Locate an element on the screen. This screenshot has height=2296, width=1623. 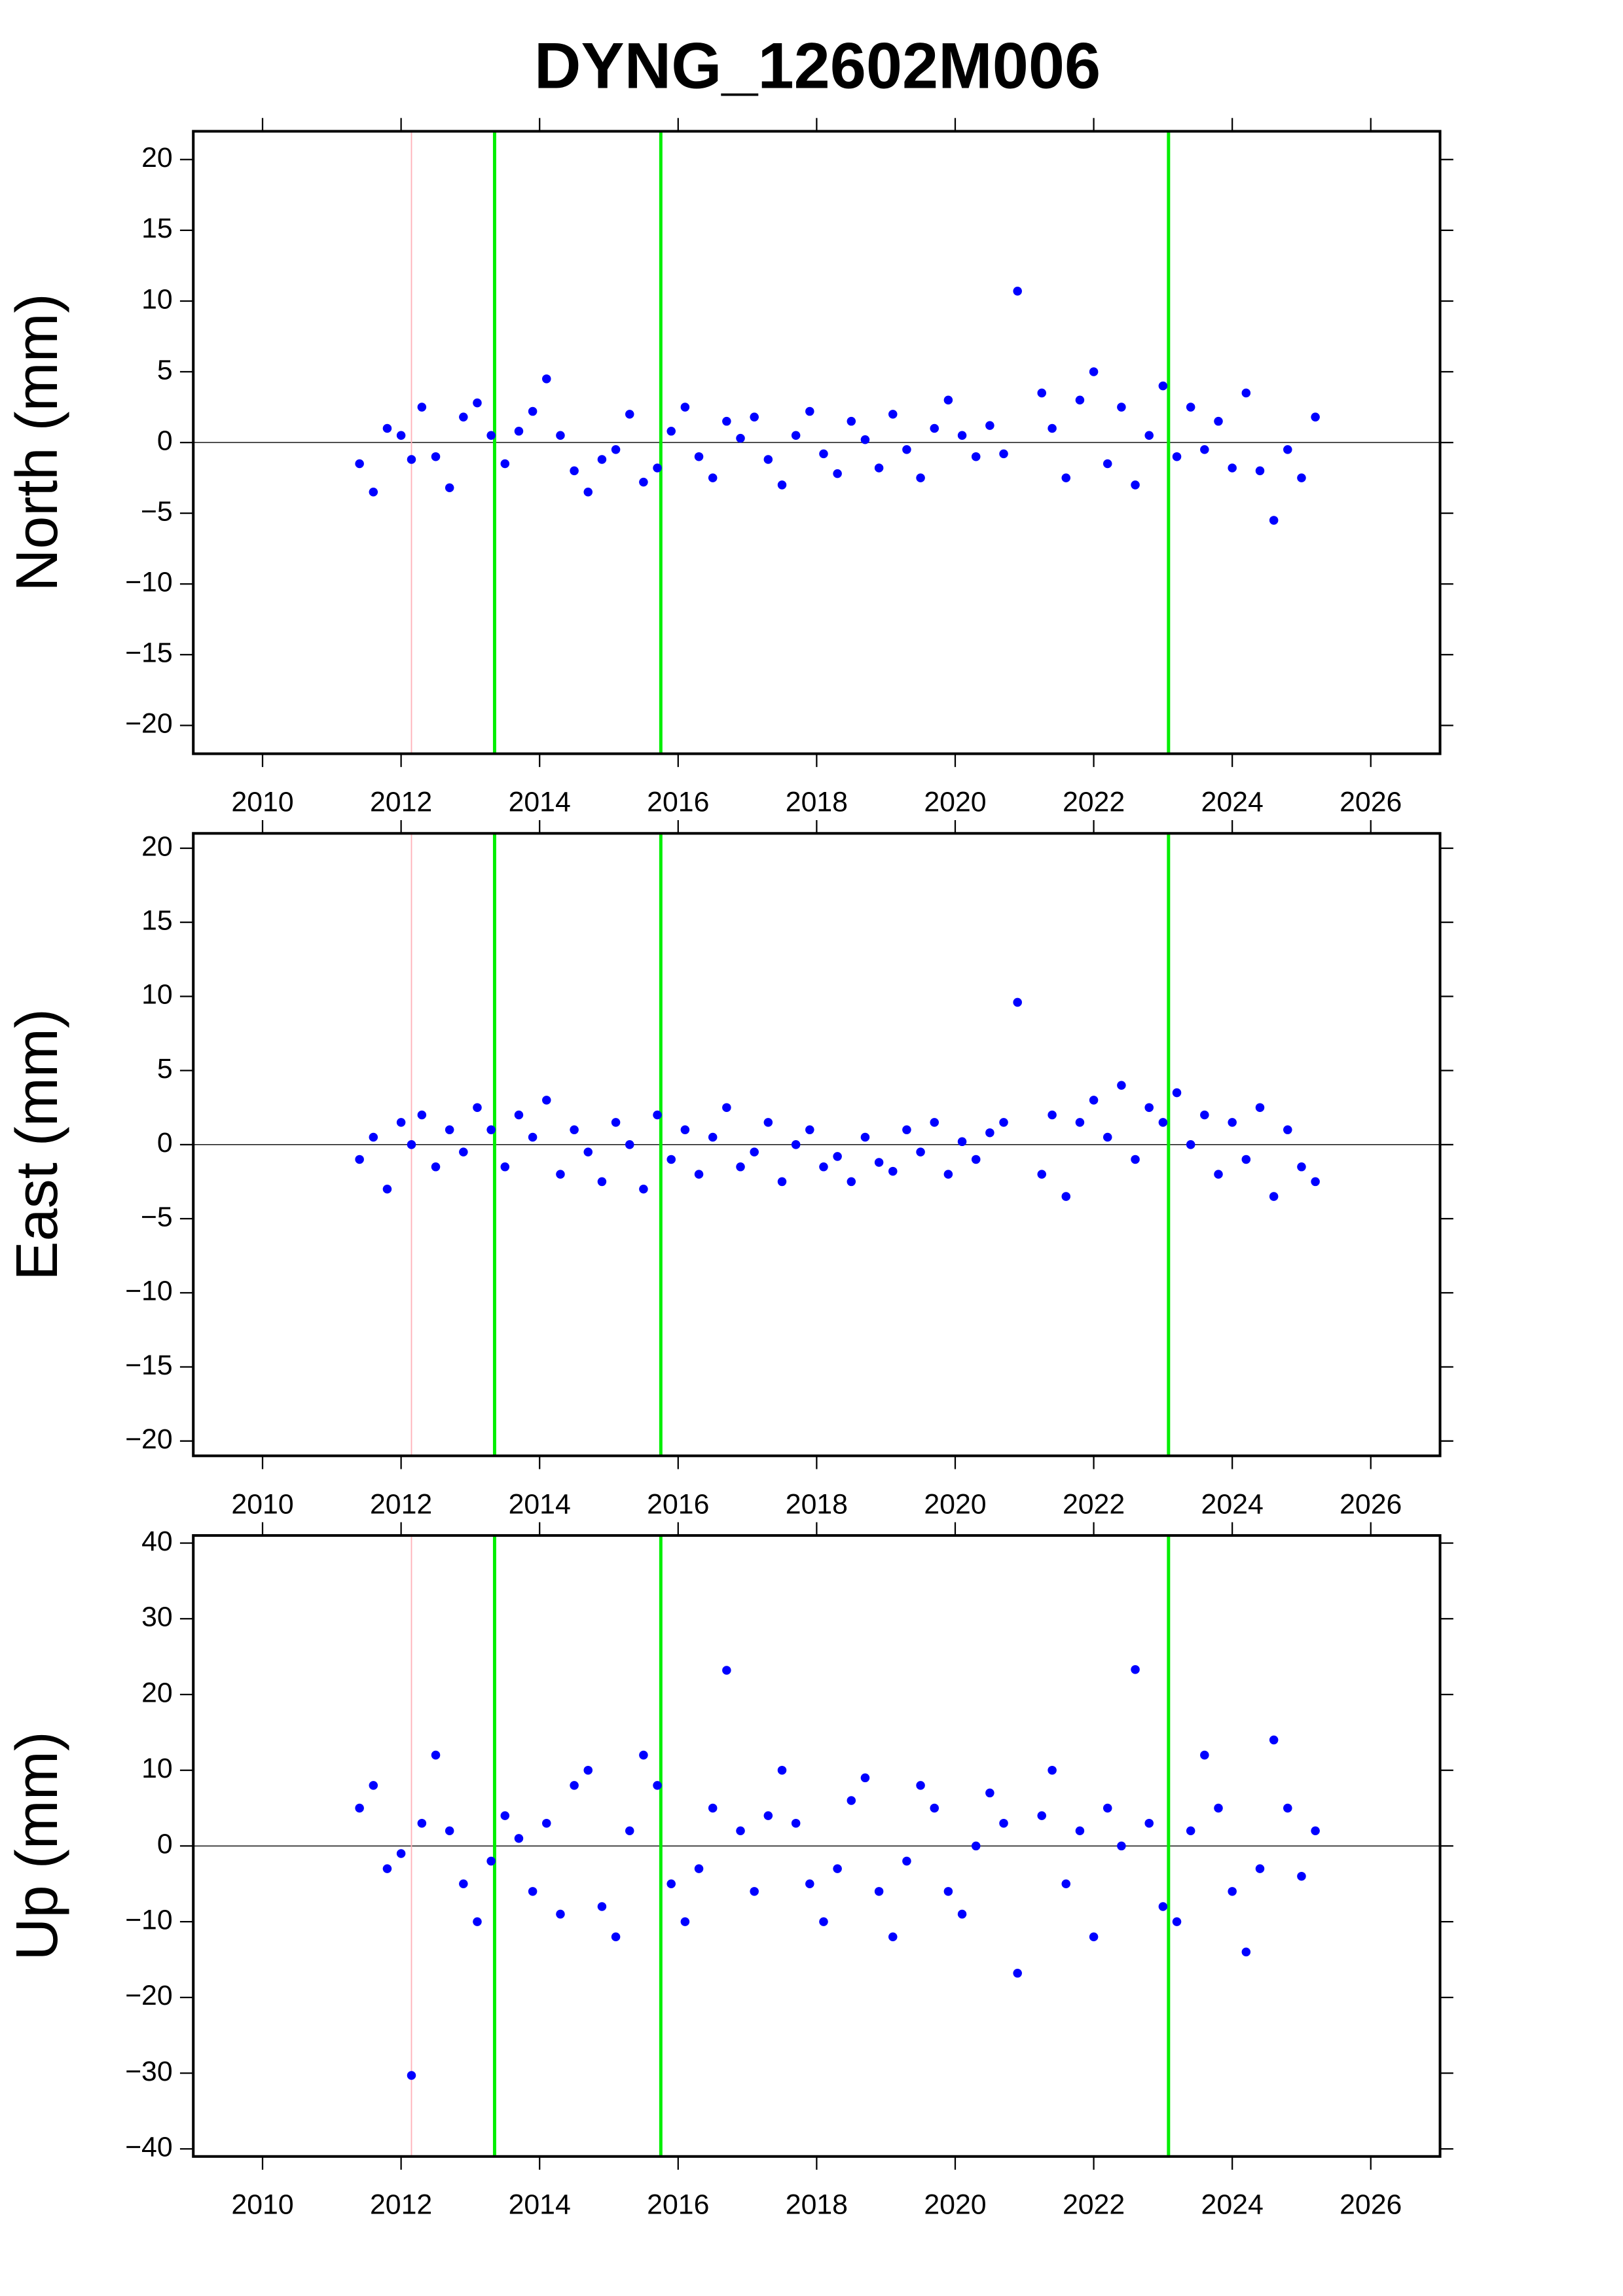
y-tick-label: 5 is located at coordinates (165, 1069).